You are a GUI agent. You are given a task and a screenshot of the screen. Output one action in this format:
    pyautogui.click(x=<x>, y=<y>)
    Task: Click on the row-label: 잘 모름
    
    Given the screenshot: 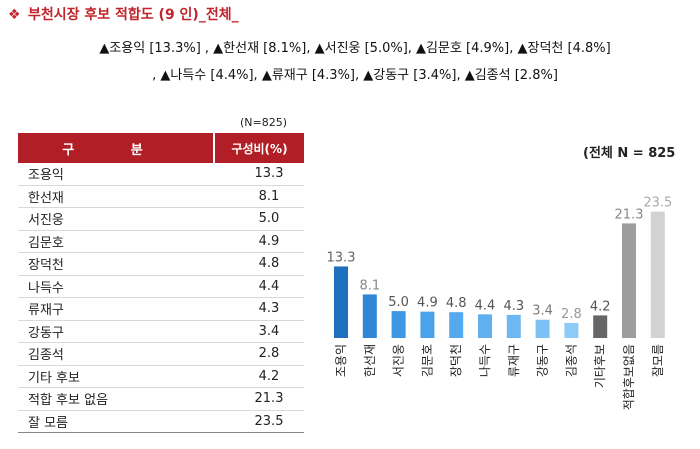 What is the action you would take?
    pyautogui.click(x=116, y=421)
    